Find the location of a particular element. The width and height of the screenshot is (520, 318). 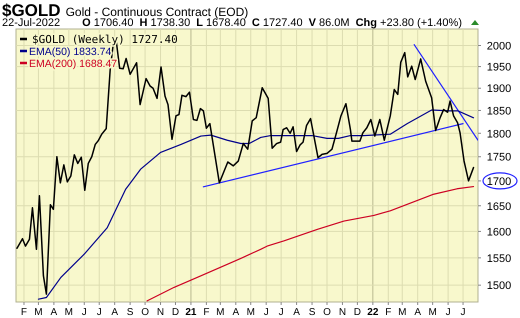

text: H 1738.30 is located at coordinates (164, 23).